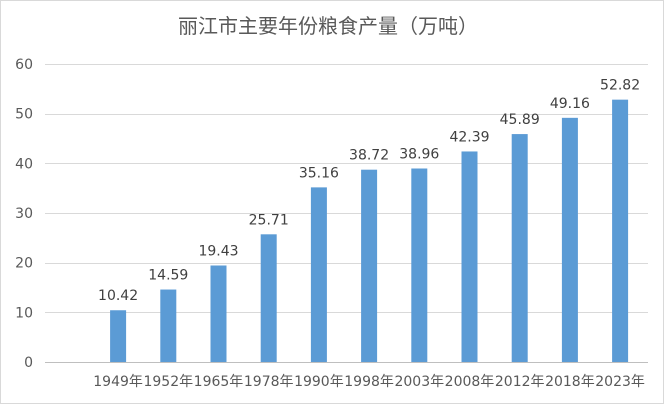  What do you see at coordinates (328, 26) in the screenshot?
I see `chart-title: 丽江市主要年份粮食产量（万吨）` at bounding box center [328, 26].